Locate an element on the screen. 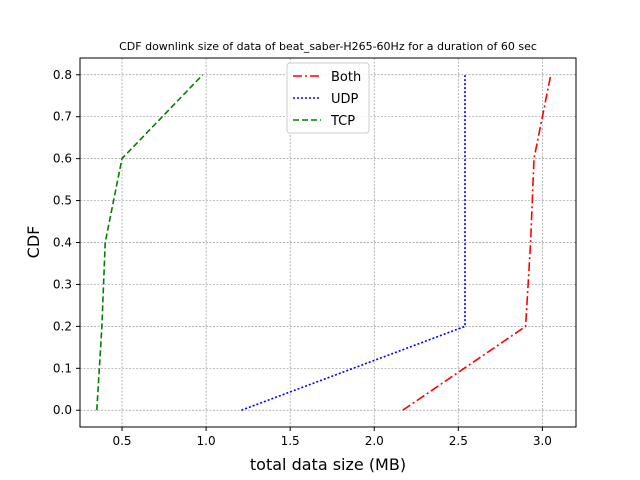 This screenshot has height=480, width=640. legend: Both UDP TCP is located at coordinates (328, 98).